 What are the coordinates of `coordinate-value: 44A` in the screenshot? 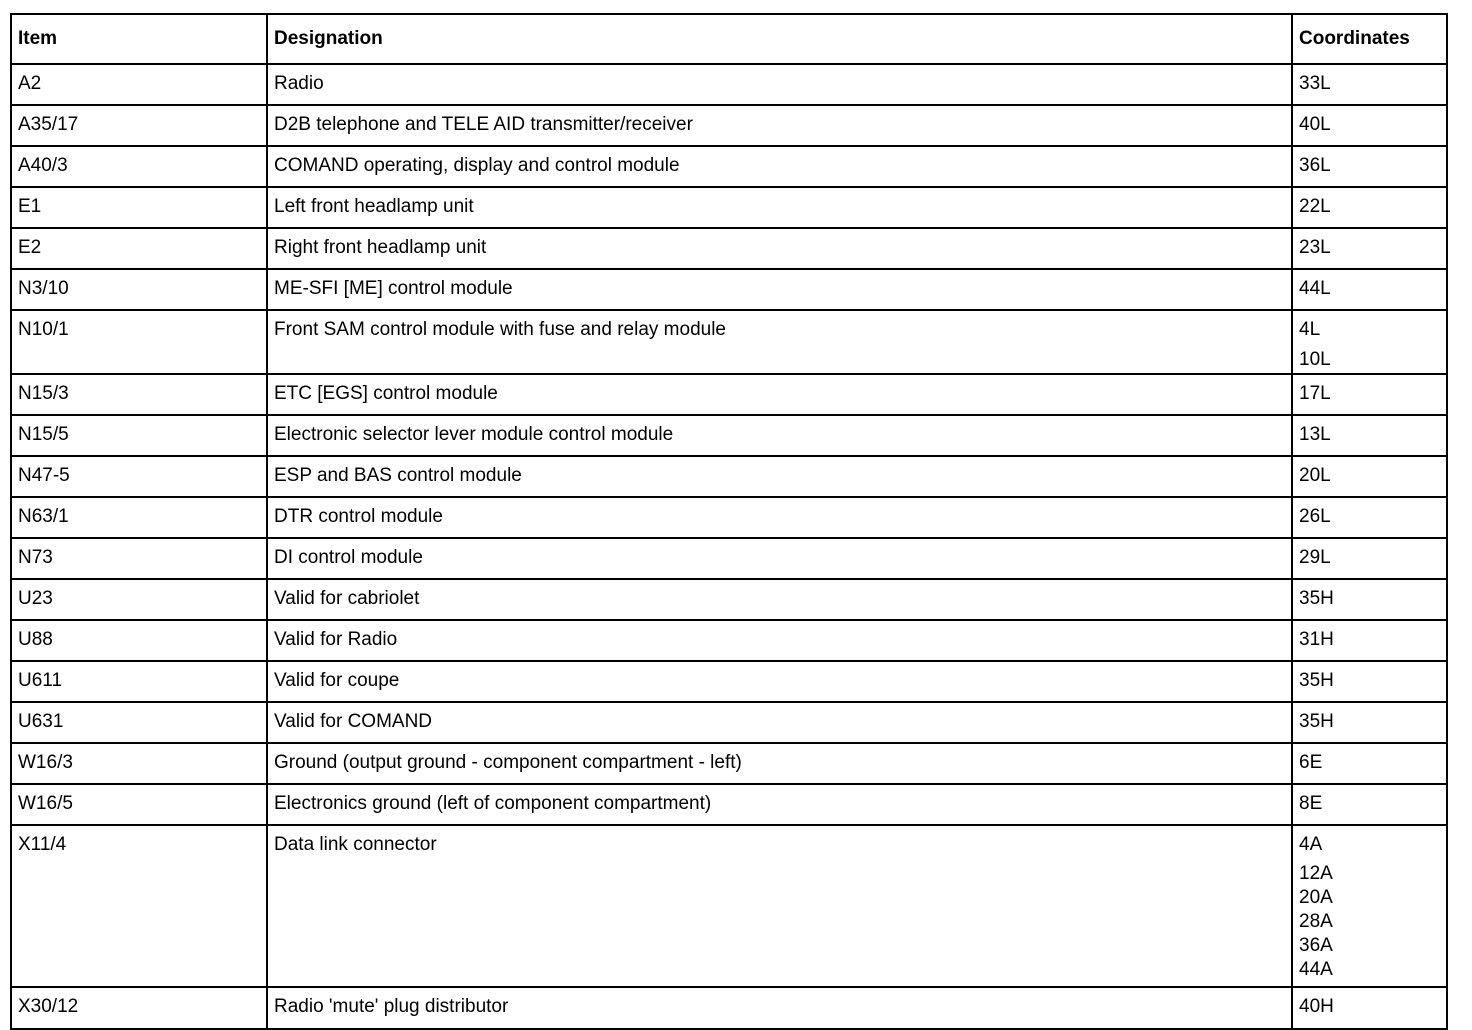 It's located at (1316, 969).